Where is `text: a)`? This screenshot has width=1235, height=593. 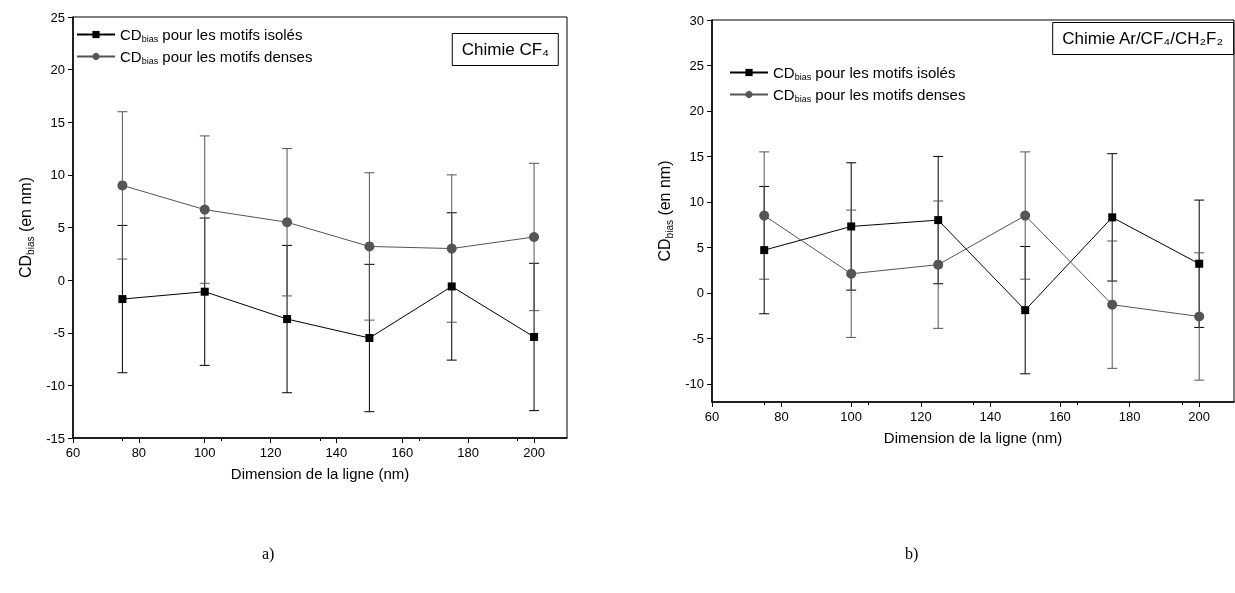 text: a) is located at coordinates (268, 553).